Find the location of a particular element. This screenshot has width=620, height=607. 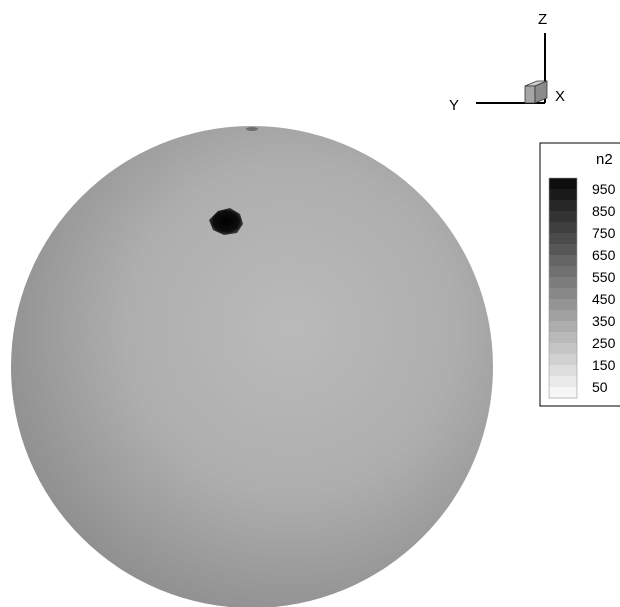

contour-legend: n2 950 850 750 650 550 450 350 250 150 50 is located at coordinates (579, 274).